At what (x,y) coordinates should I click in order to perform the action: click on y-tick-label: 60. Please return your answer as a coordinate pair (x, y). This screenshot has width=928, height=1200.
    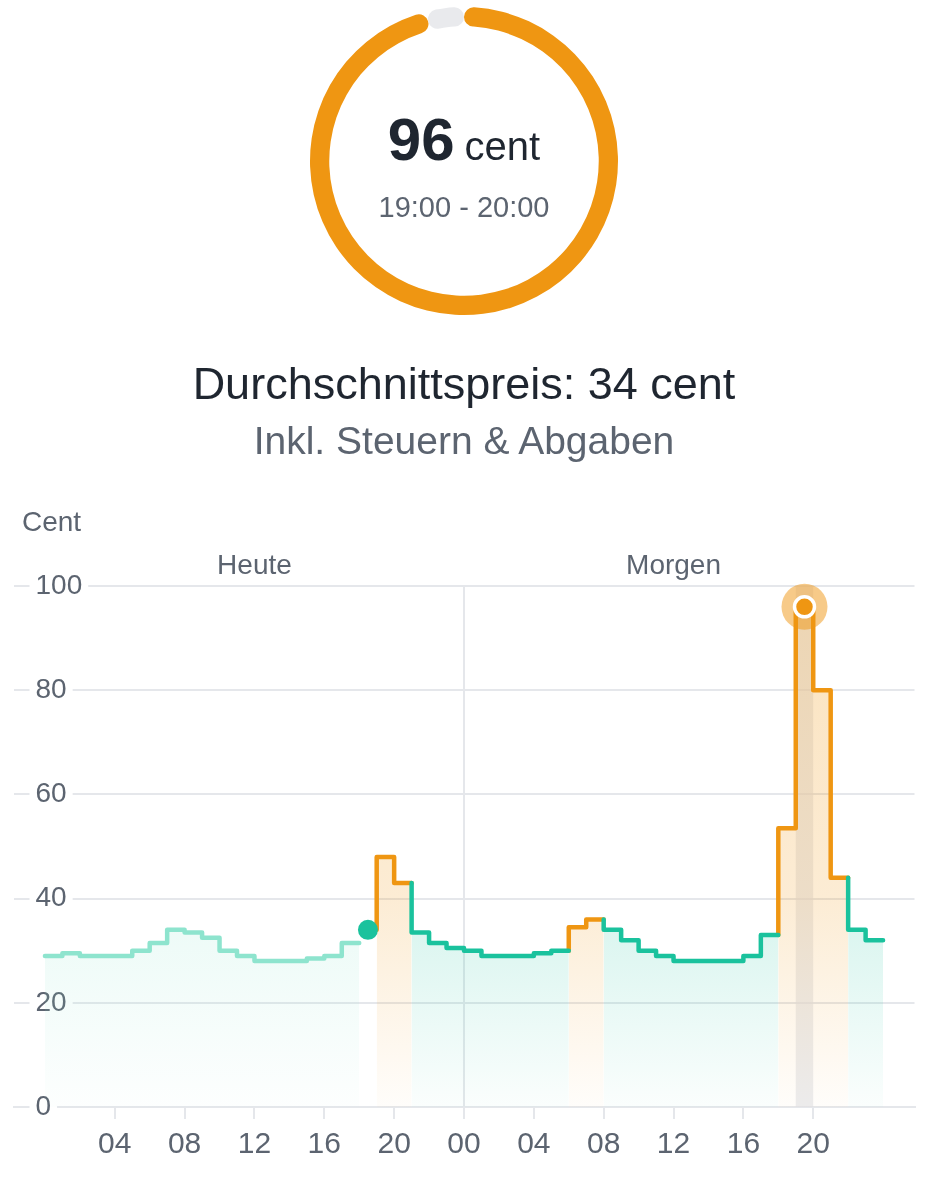
    Looking at the image, I should click on (51, 793).